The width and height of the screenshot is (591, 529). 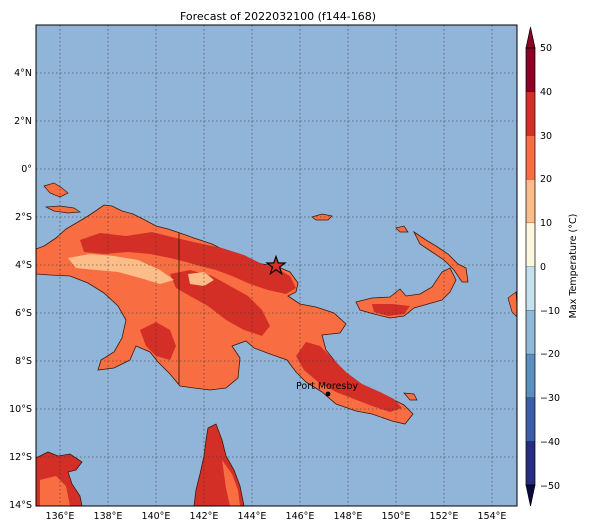 What do you see at coordinates (444, 516) in the screenshot?
I see `lon-label: 152°E` at bounding box center [444, 516].